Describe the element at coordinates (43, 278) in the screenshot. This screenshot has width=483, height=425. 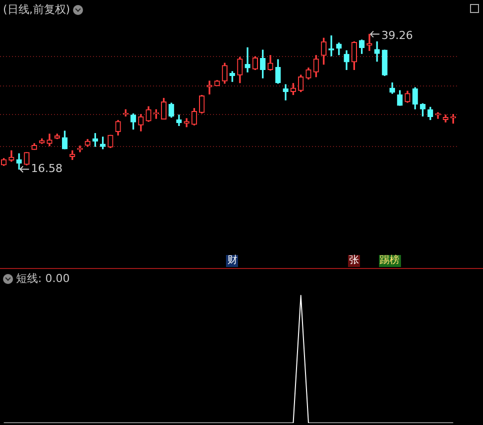
I see `text: 短线: 0.00` at that location.